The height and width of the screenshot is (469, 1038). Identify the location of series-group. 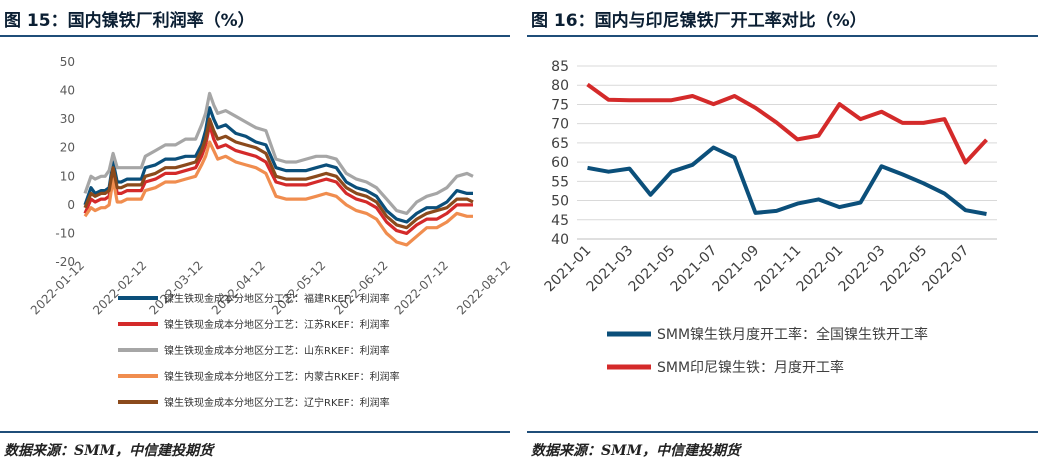
(278, 169).